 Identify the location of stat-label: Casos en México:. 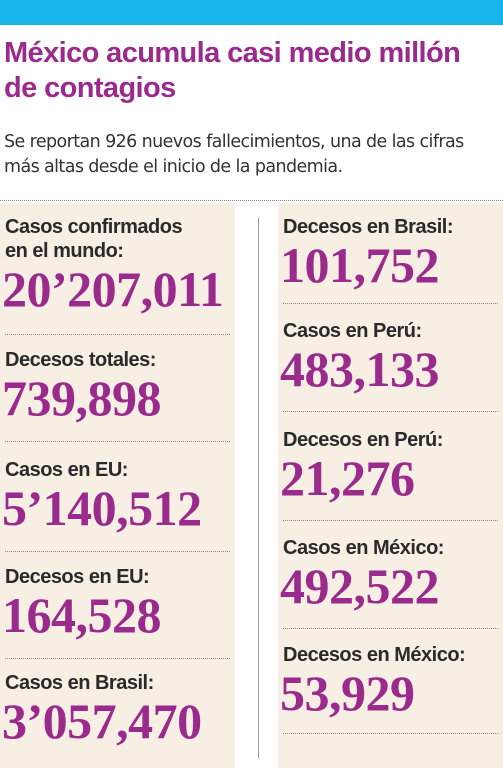
(363, 548).